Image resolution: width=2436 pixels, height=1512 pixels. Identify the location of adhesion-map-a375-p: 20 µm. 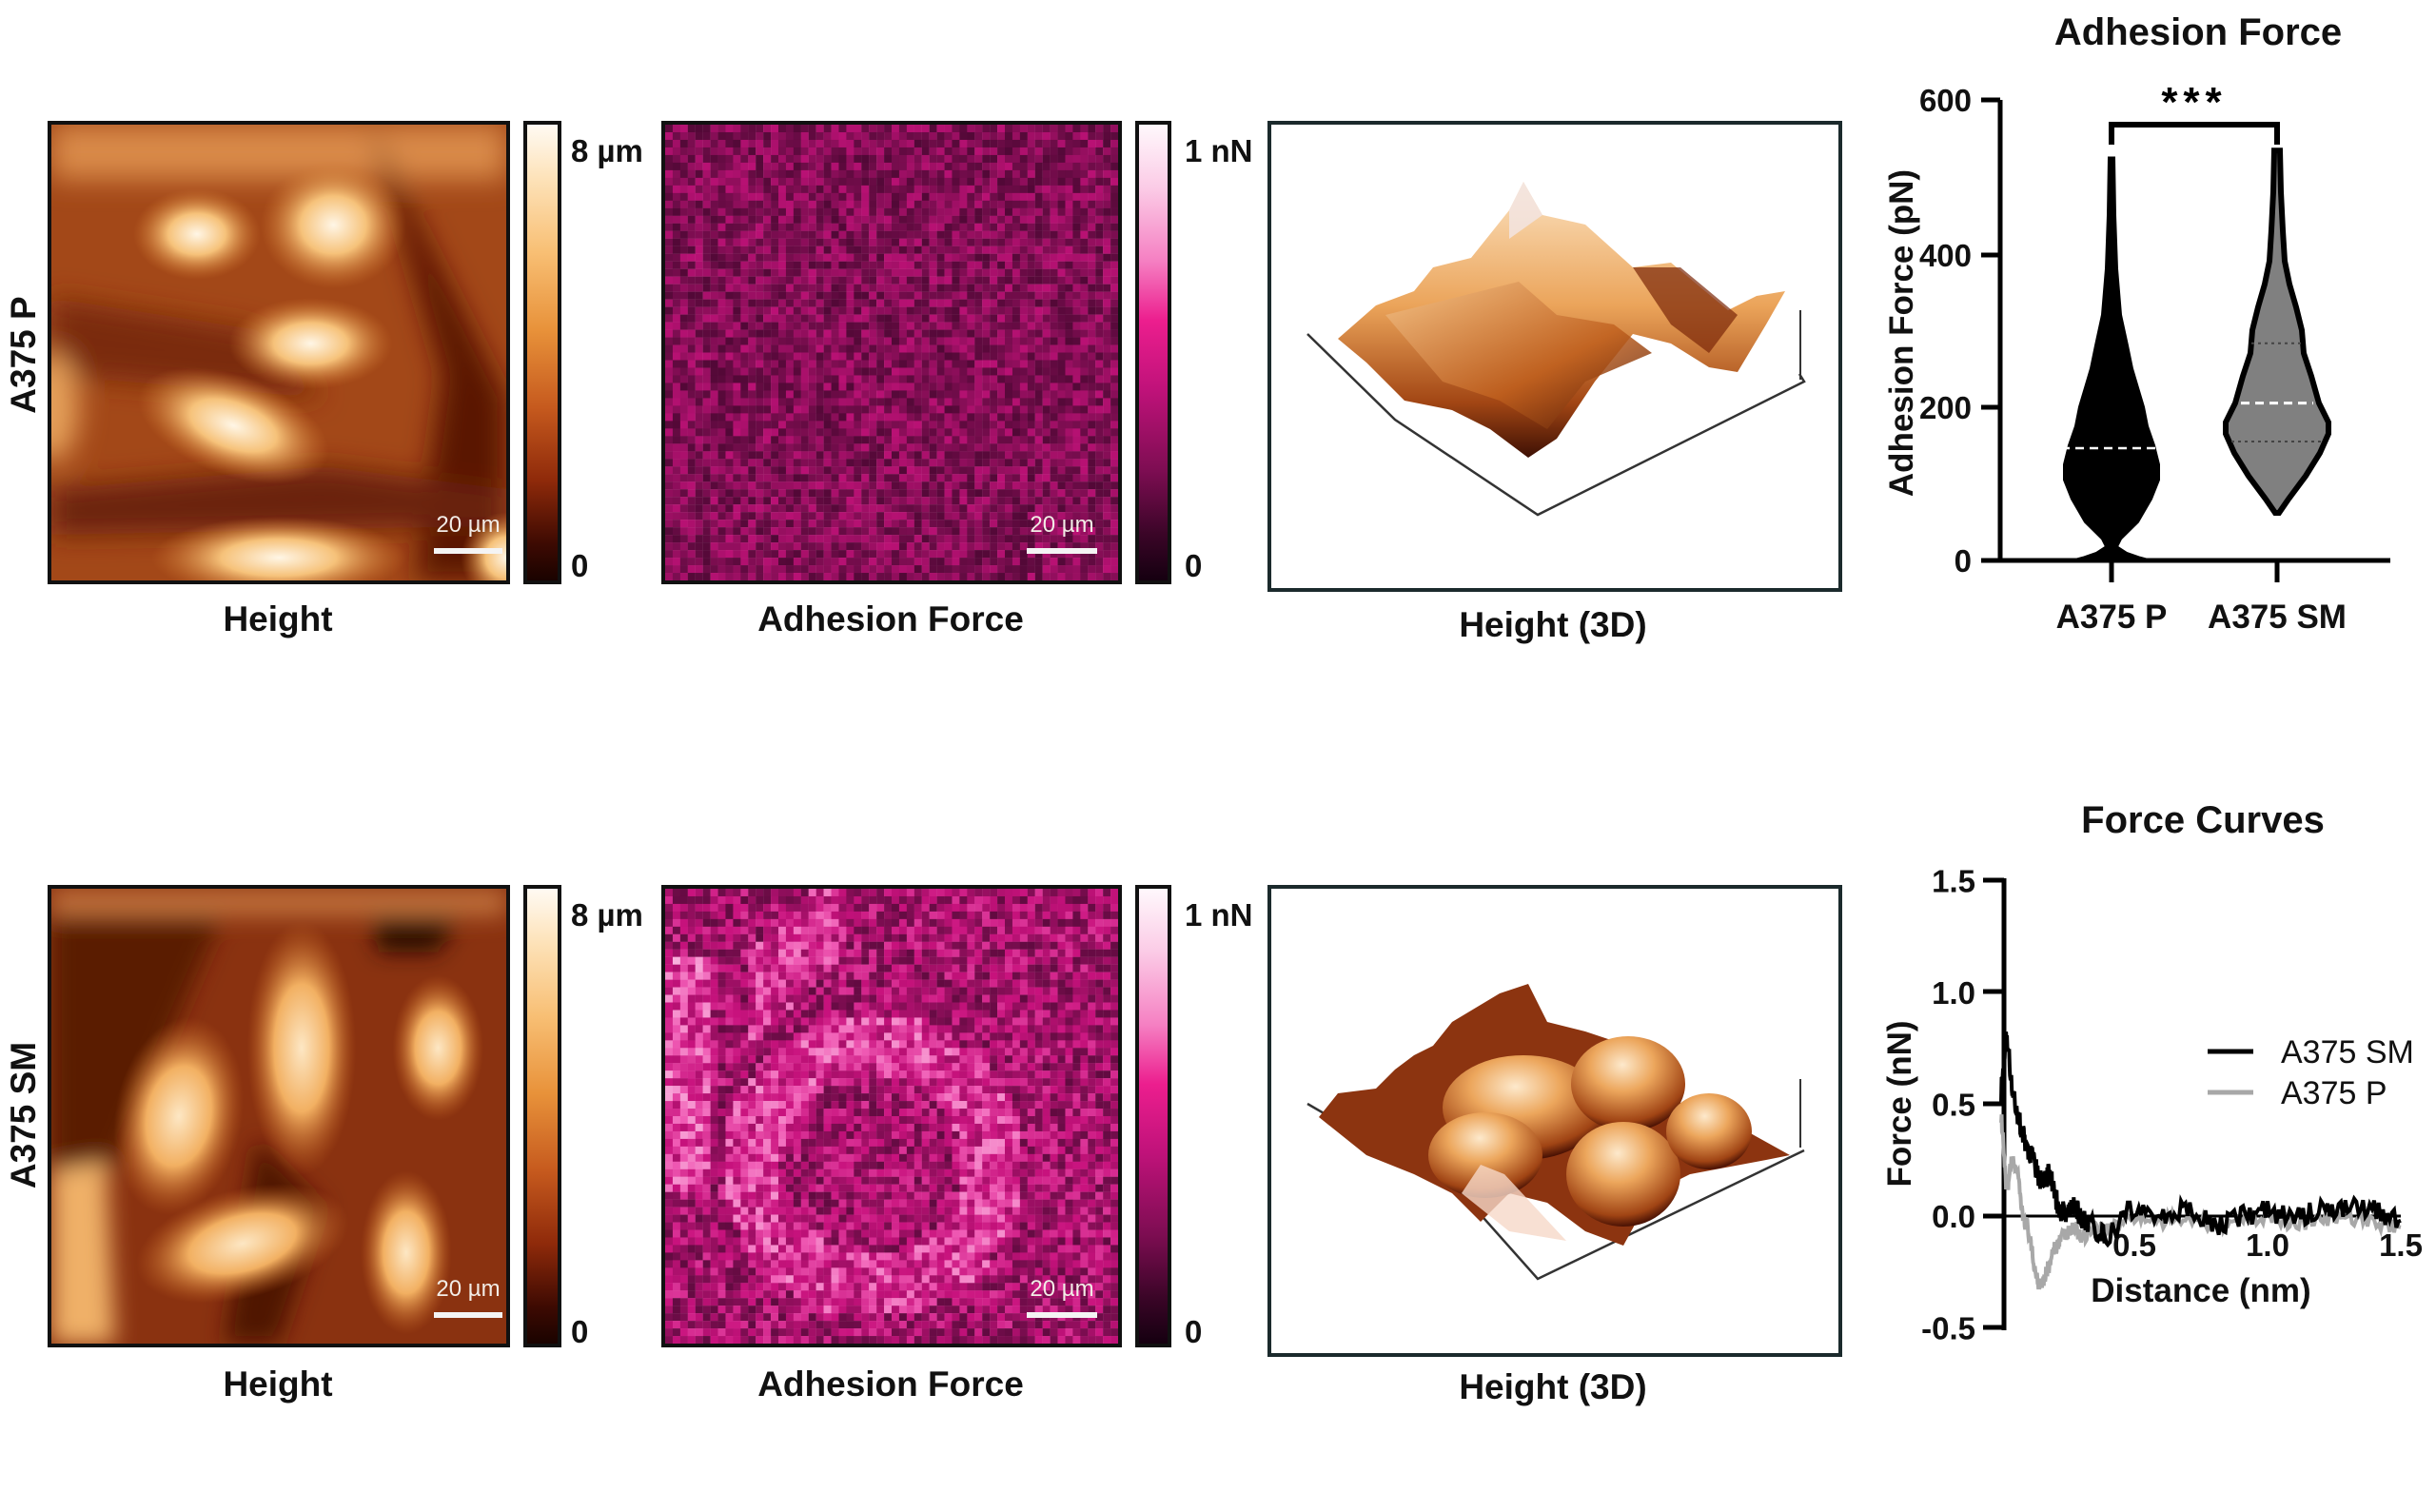
(891, 352).